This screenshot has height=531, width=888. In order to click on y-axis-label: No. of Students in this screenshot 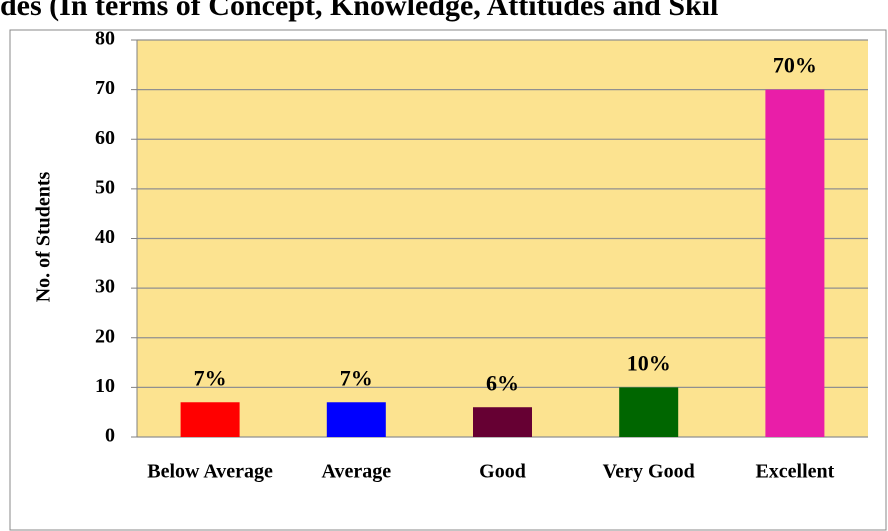, I will do `click(44, 236)`.